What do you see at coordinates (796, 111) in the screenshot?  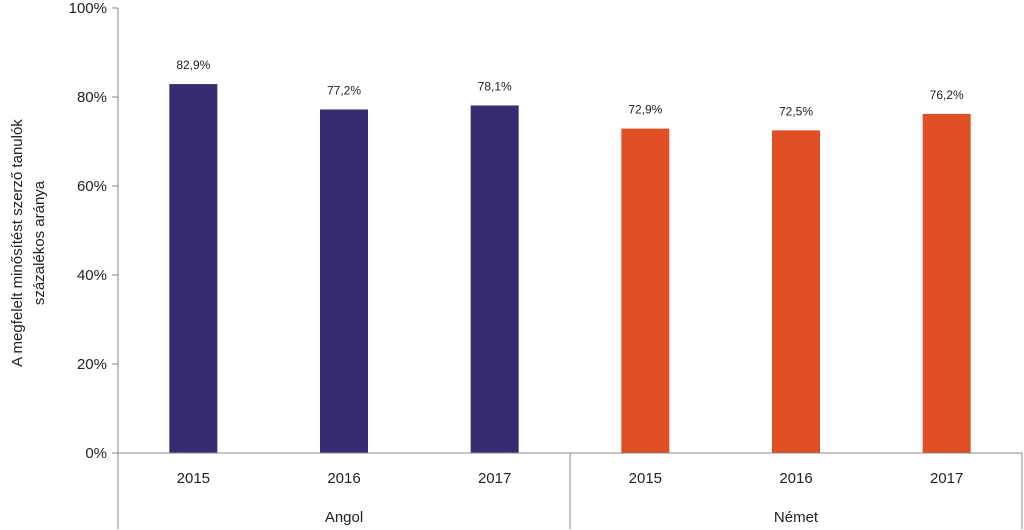 I see `bar-value-label: 72,5%` at bounding box center [796, 111].